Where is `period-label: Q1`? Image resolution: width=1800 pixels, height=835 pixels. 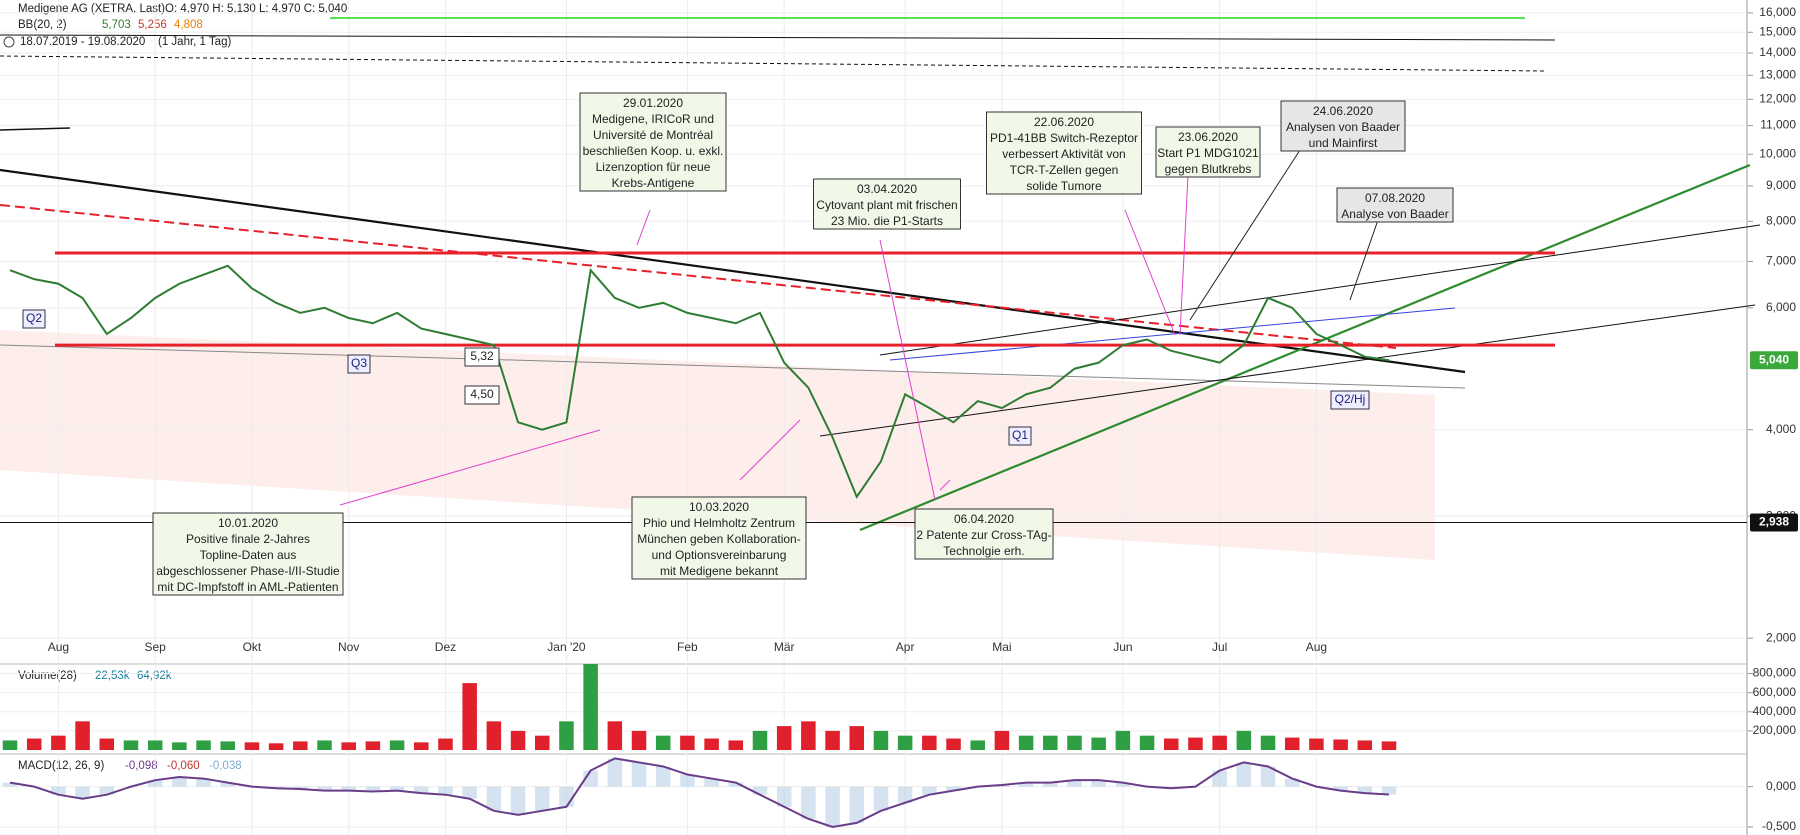
period-label: Q1 is located at coordinates (1020, 435).